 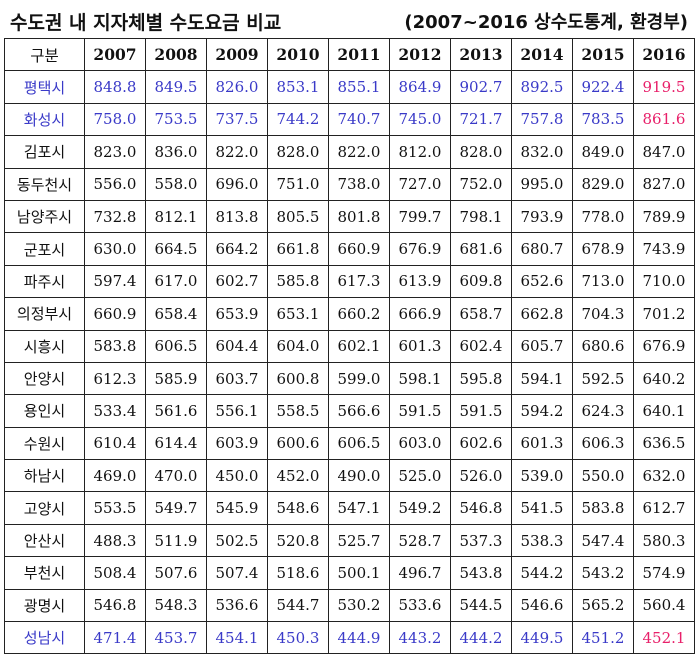 I want to click on city-name-cell: 고양시, so click(x=44, y=508).